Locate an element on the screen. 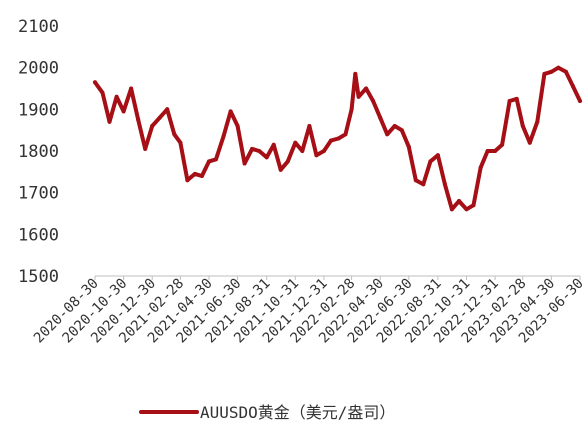  legend: AUUSDO黄金（美元/盎司） is located at coordinates (267, 412).